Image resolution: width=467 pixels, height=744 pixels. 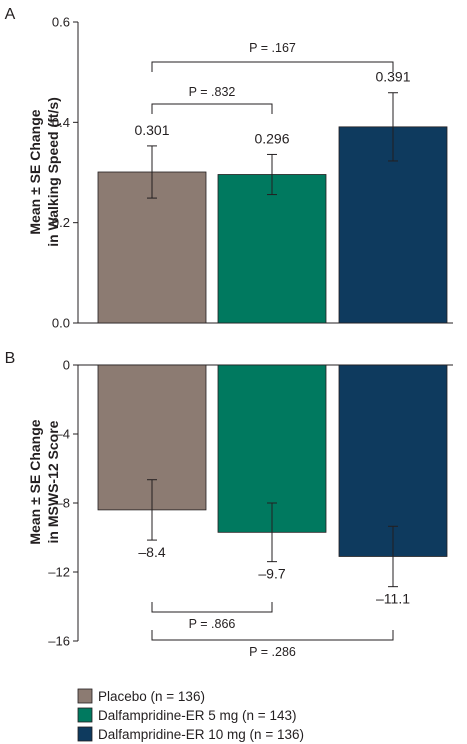 I want to click on panel-a-value-label: 0.301, so click(x=151, y=130).